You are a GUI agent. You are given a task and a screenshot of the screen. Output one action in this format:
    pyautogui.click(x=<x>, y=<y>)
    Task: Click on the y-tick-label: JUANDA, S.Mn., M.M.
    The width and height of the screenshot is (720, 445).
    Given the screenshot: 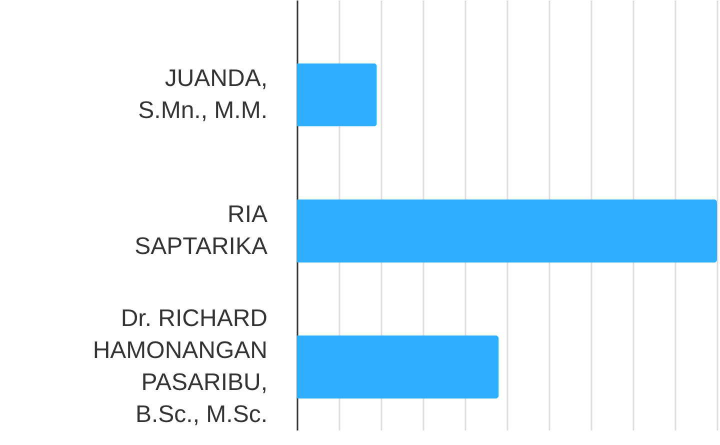 What is the action you would take?
    pyautogui.click(x=203, y=94)
    